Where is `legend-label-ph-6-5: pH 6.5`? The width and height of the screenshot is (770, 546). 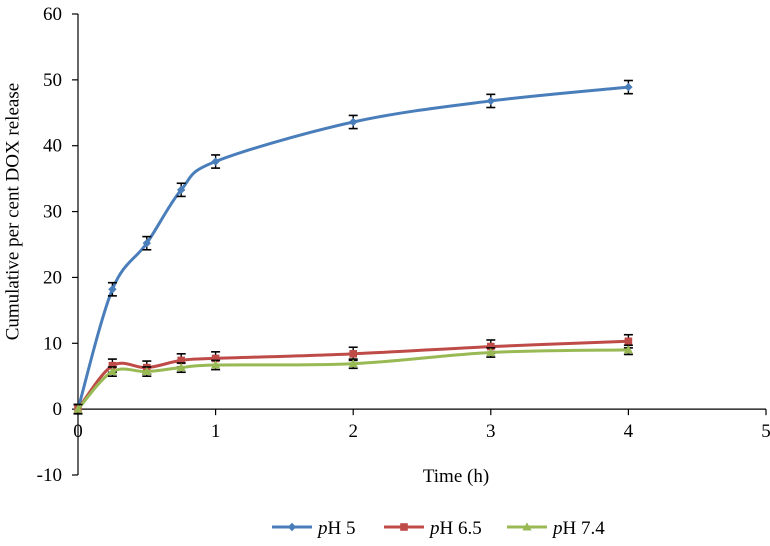 legend-label-ph-6-5: pH 6.5 is located at coordinates (455, 528).